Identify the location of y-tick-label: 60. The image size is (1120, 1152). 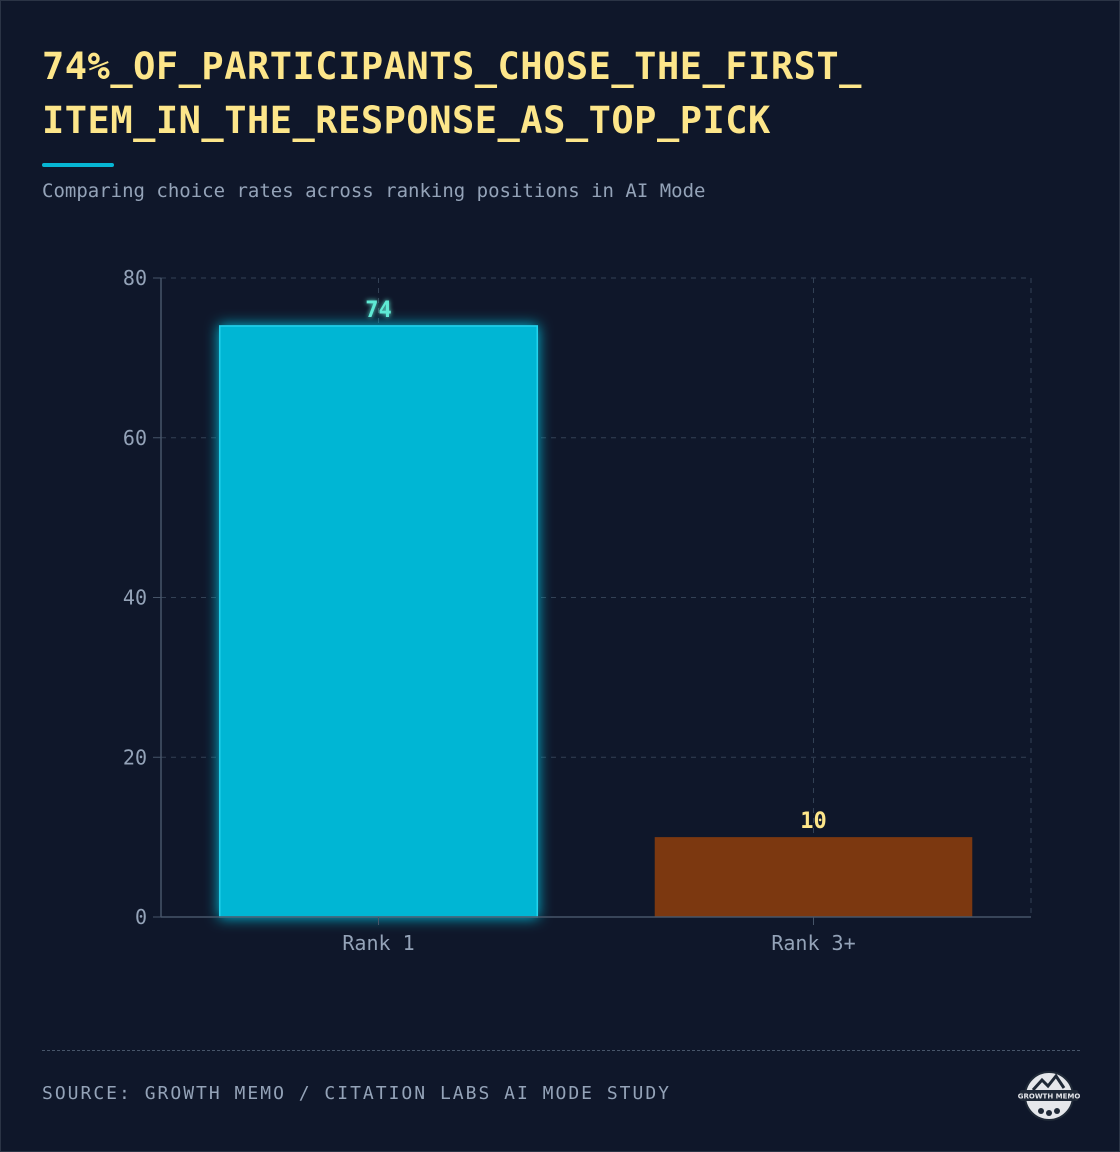
(135, 438).